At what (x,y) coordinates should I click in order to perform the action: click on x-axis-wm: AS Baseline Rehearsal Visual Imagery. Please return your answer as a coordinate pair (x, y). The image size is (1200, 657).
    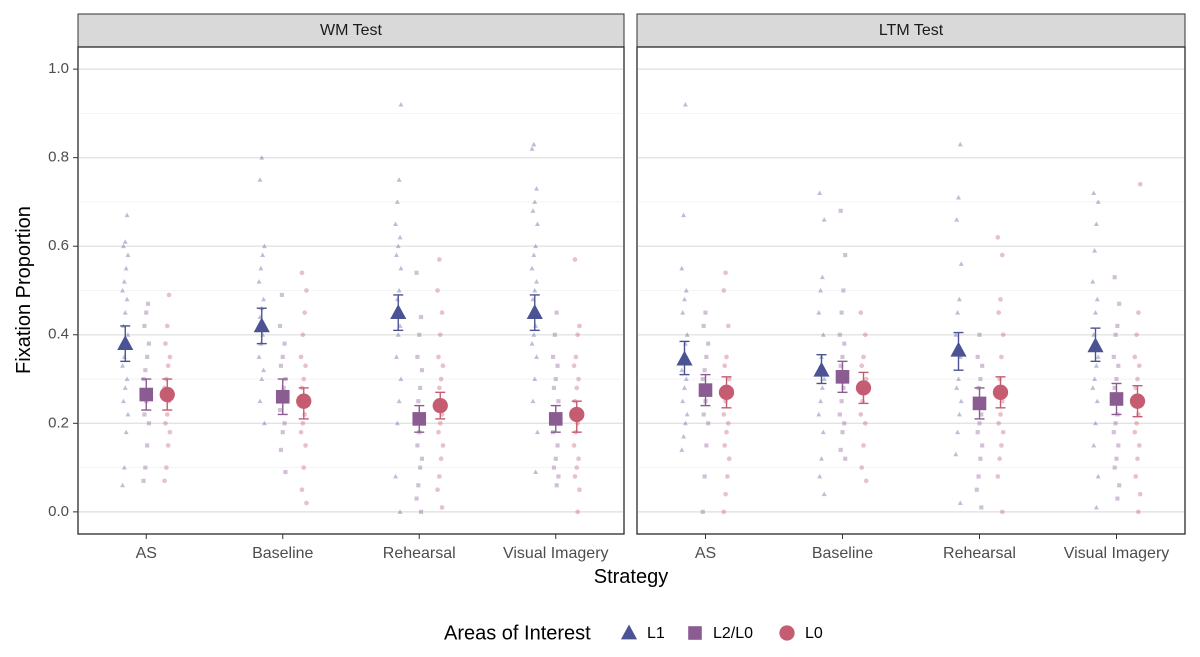
    Looking at the image, I should click on (372, 548).